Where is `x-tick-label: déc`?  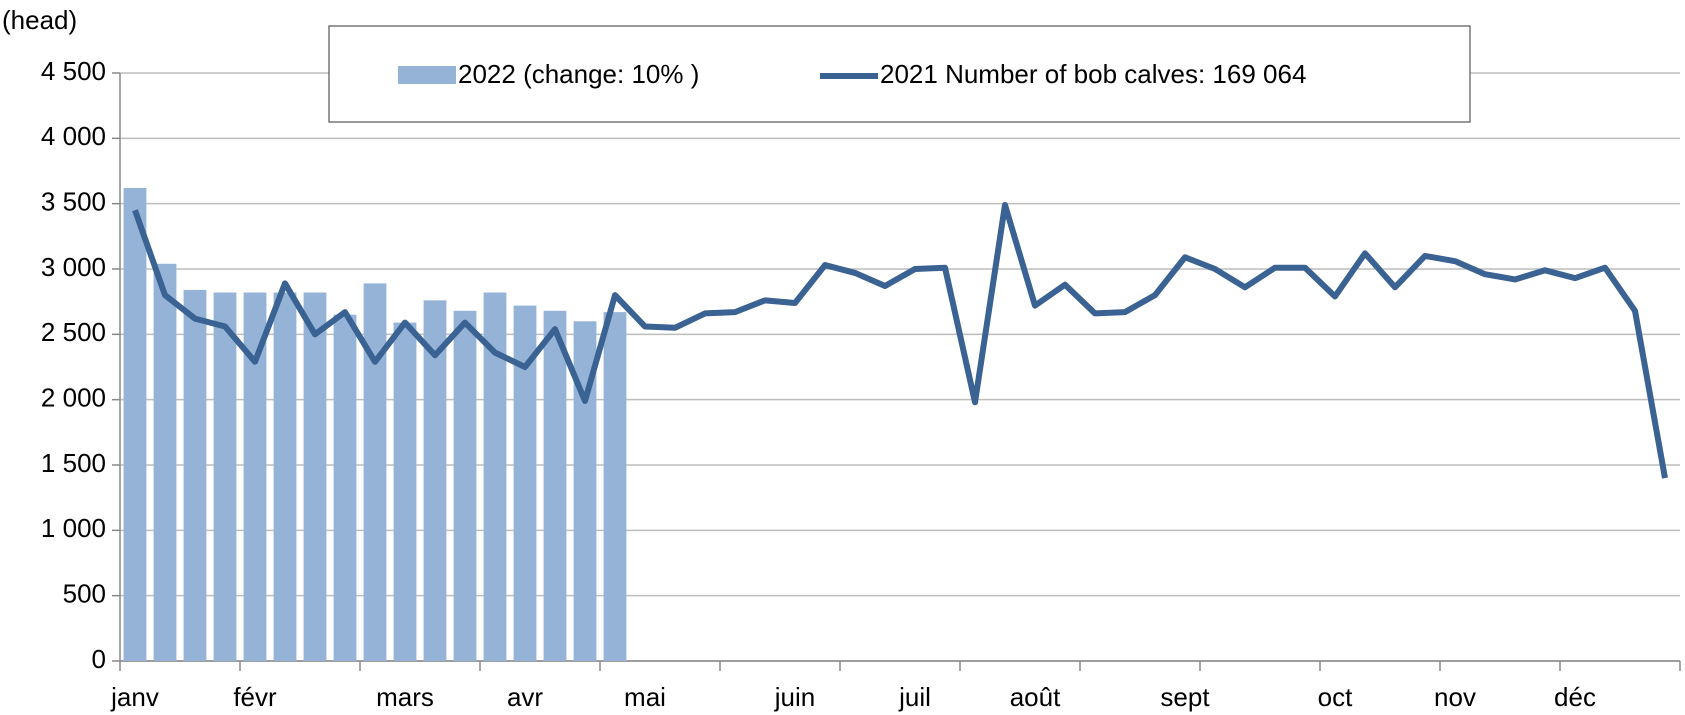 x-tick-label: déc is located at coordinates (1575, 697).